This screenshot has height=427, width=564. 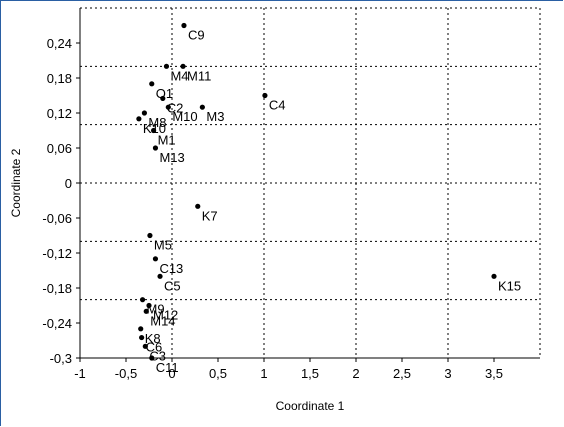 I want to click on y-tick-label: 0,06, so click(x=59, y=148).